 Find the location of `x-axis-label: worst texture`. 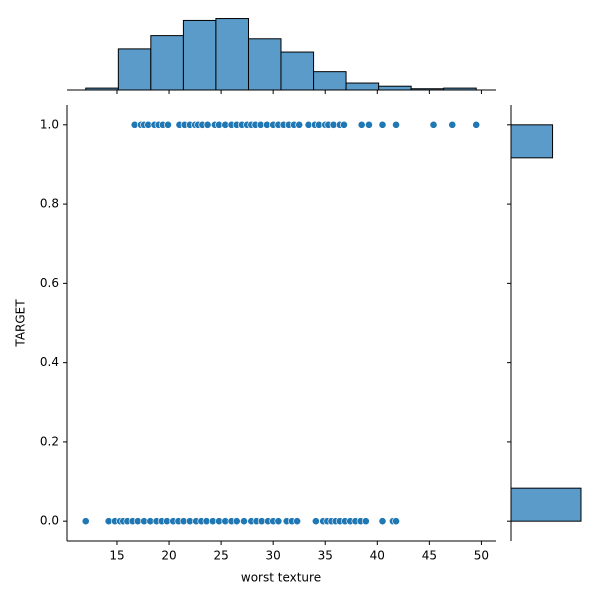

x-axis-label: worst texture is located at coordinates (281, 578).